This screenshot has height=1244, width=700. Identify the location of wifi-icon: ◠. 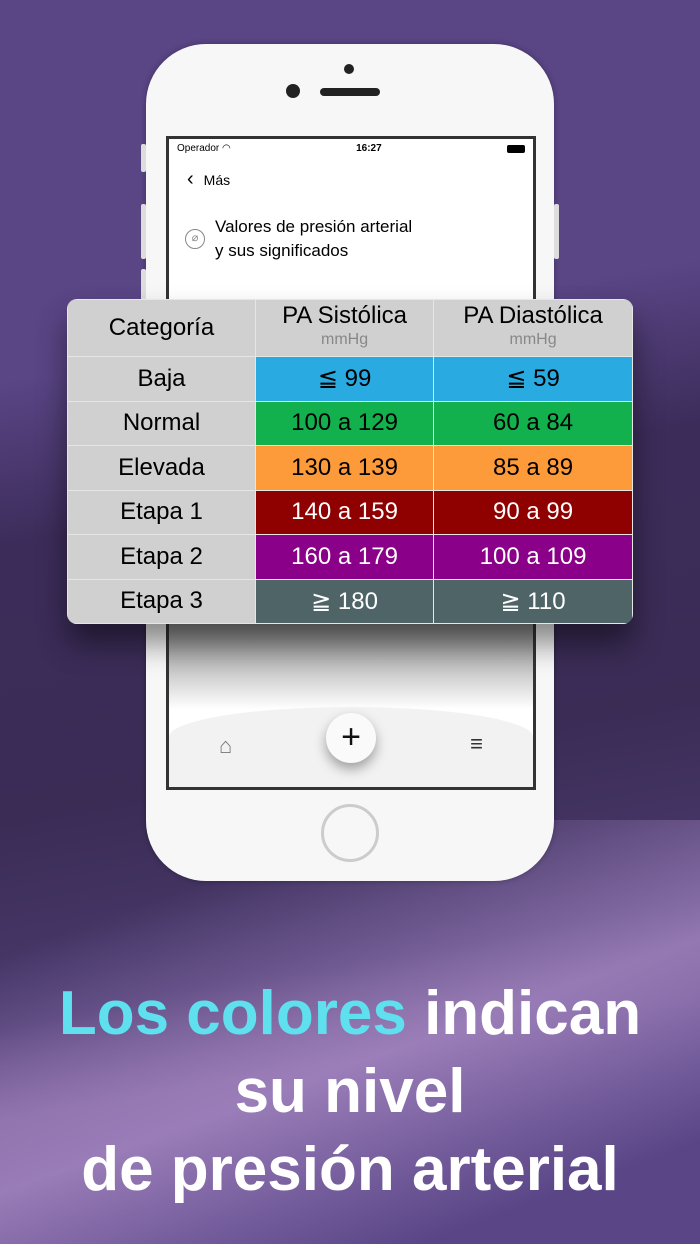
(226, 148).